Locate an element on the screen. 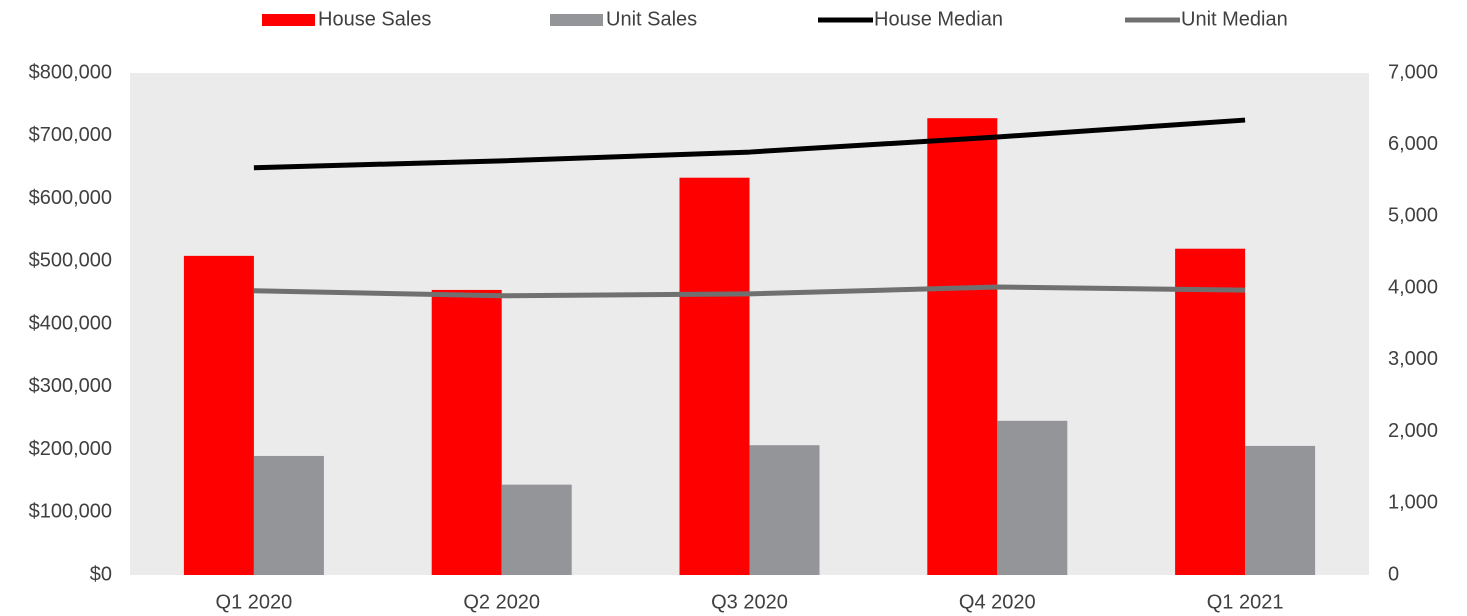  y2-tick-label: 6,000 is located at coordinates (1413, 144).